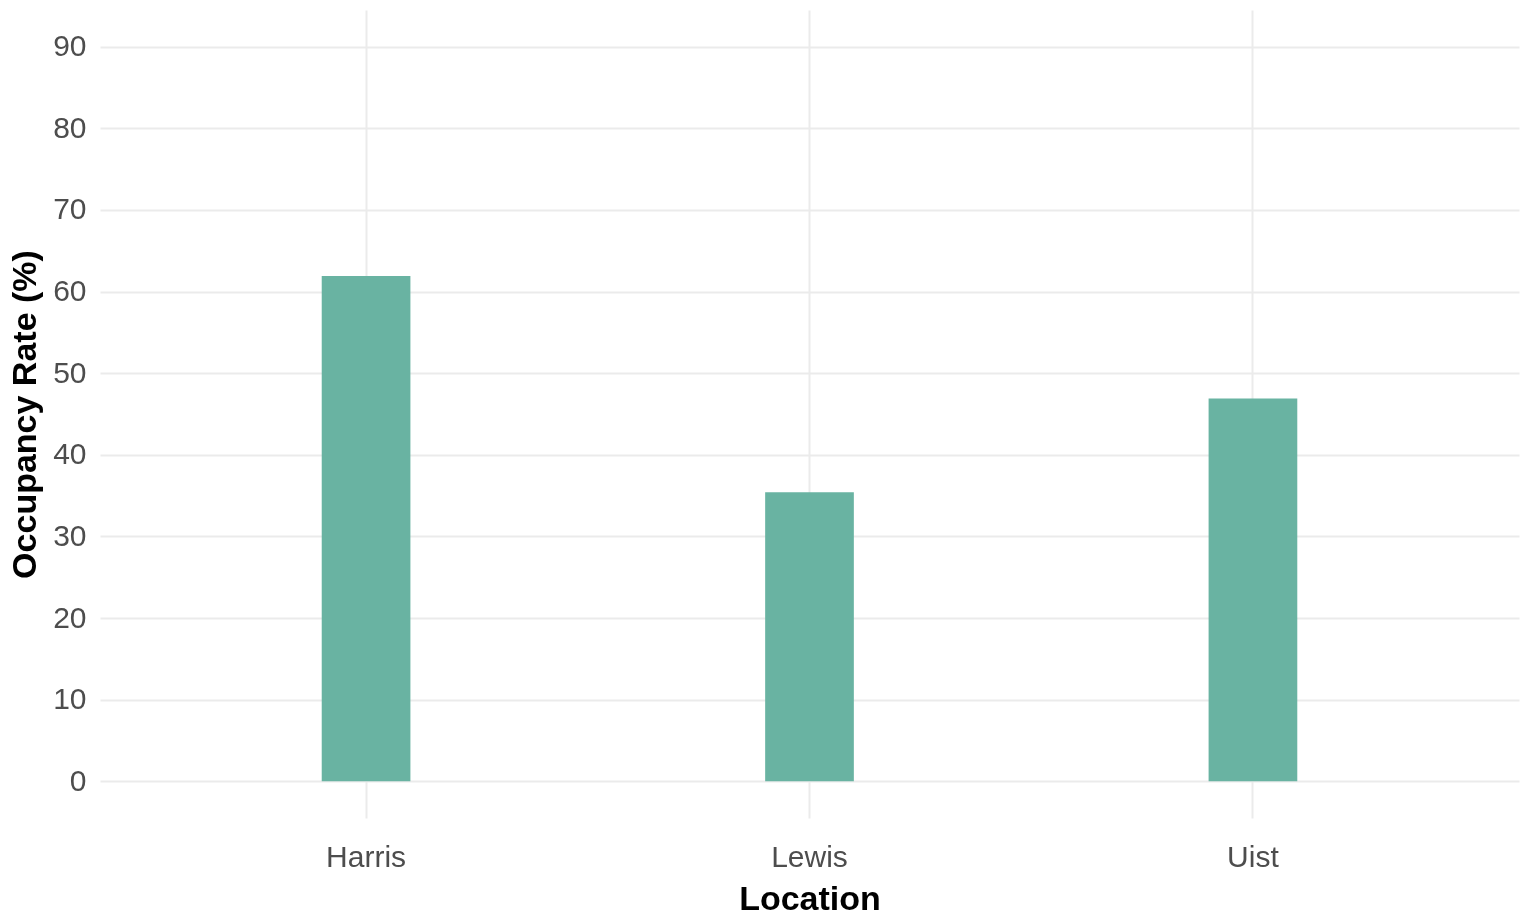 The image size is (1527, 922). Describe the element at coordinates (70, 46) in the screenshot. I see `y-tick-label: 90` at that location.